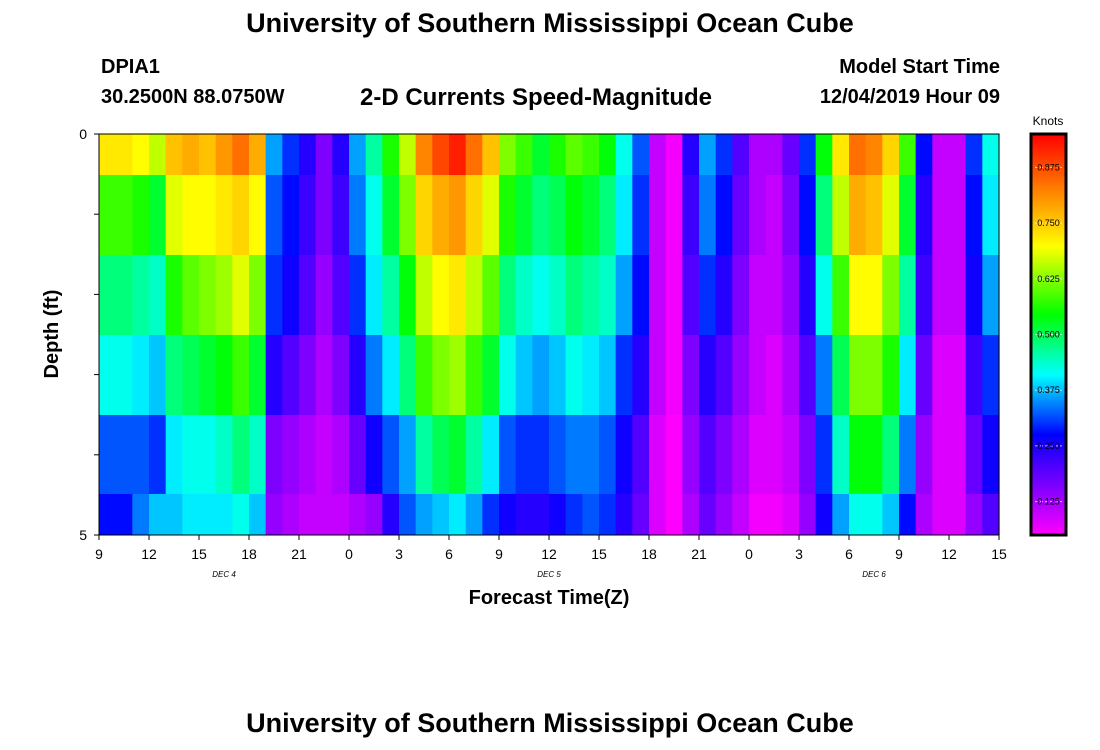  What do you see at coordinates (799, 554) in the screenshot?
I see `x-tick-label: 3` at bounding box center [799, 554].